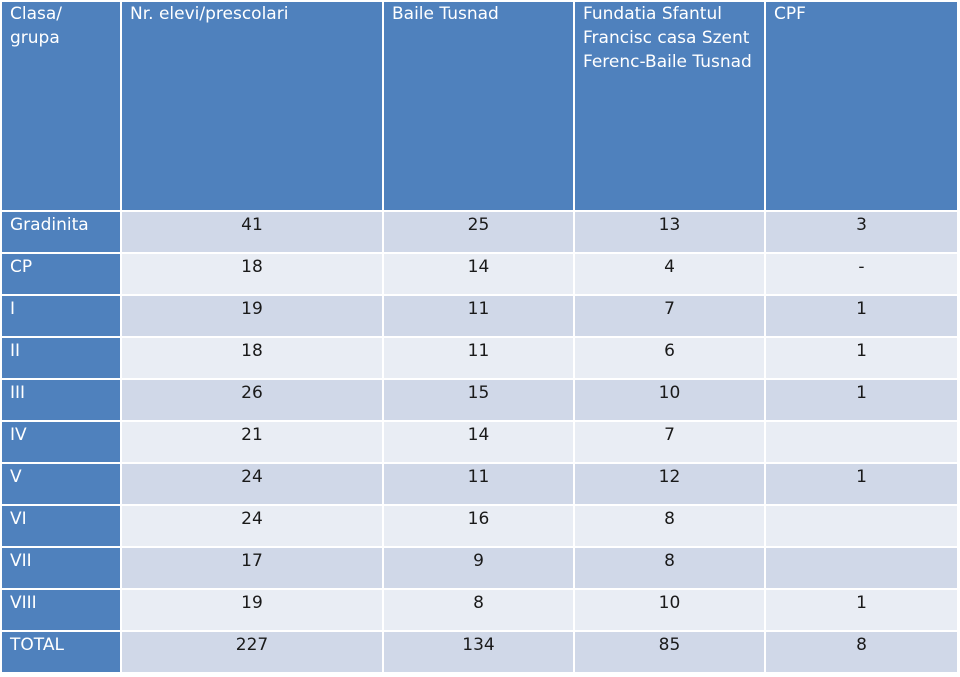 The height and width of the screenshot is (677, 960). I want to click on table-row: CP 18 14 4 -, so click(479, 274).